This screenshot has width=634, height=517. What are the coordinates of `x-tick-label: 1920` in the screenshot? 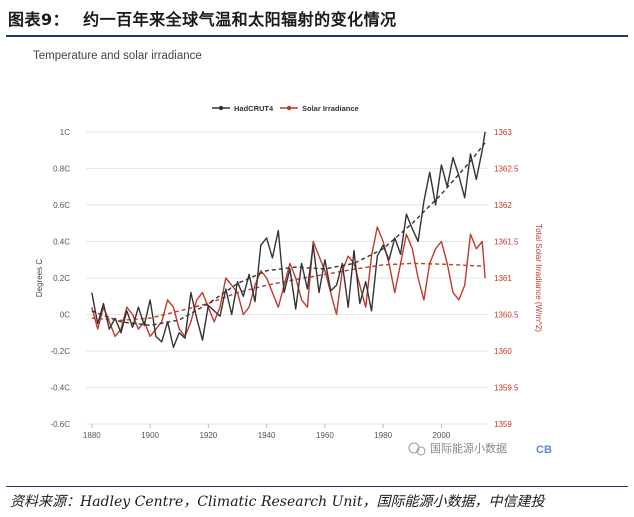 It's located at (208, 435).